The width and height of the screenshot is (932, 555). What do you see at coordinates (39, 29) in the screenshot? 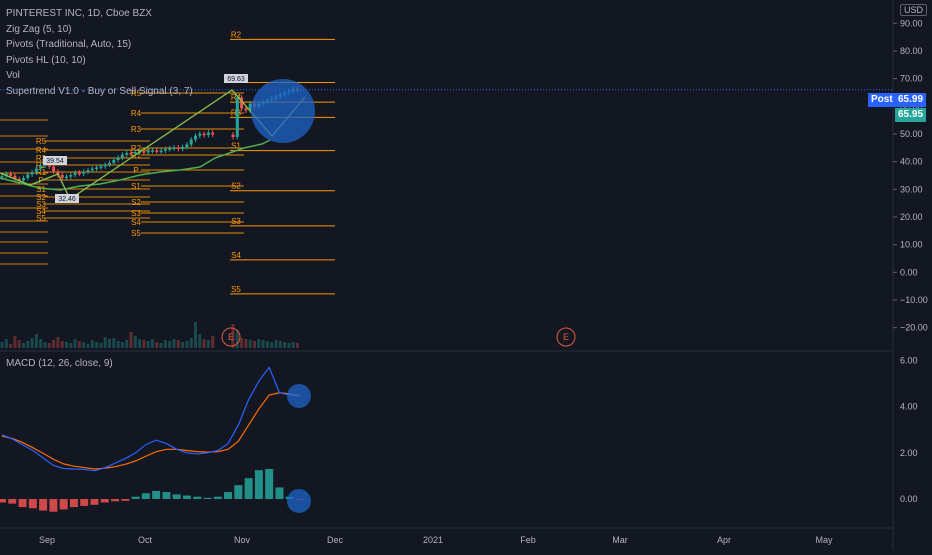
I see `indicator-zigzag: Zig Zag (5, 10)` at bounding box center [39, 29].